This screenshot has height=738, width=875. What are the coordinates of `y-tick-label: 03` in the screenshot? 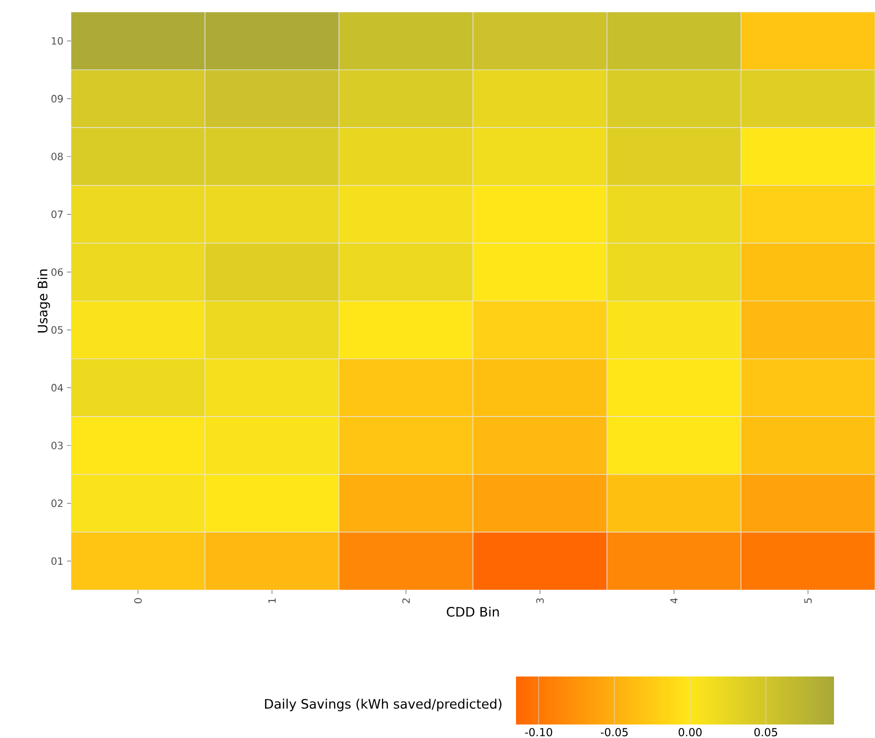 It's located at (57, 446).